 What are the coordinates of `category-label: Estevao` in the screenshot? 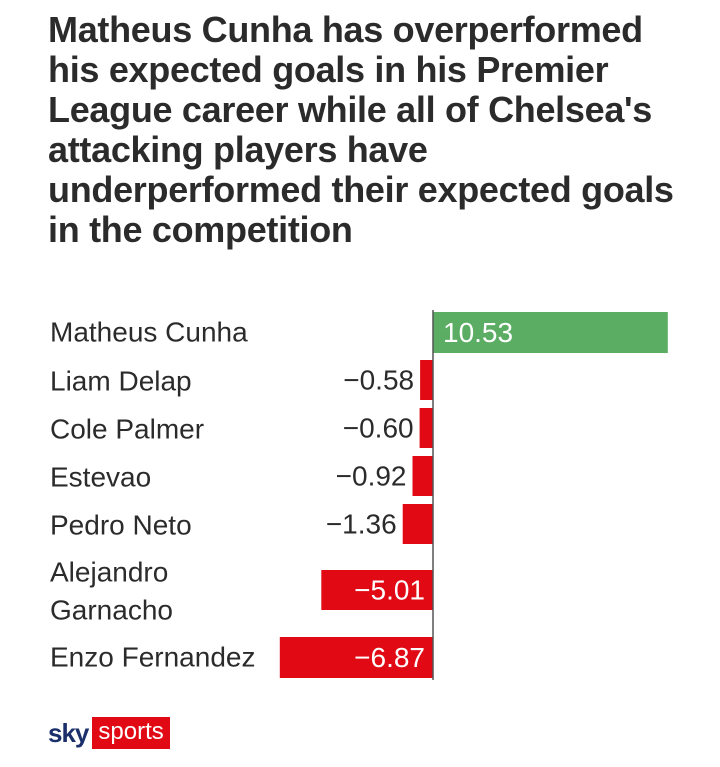 It's located at (100, 477).